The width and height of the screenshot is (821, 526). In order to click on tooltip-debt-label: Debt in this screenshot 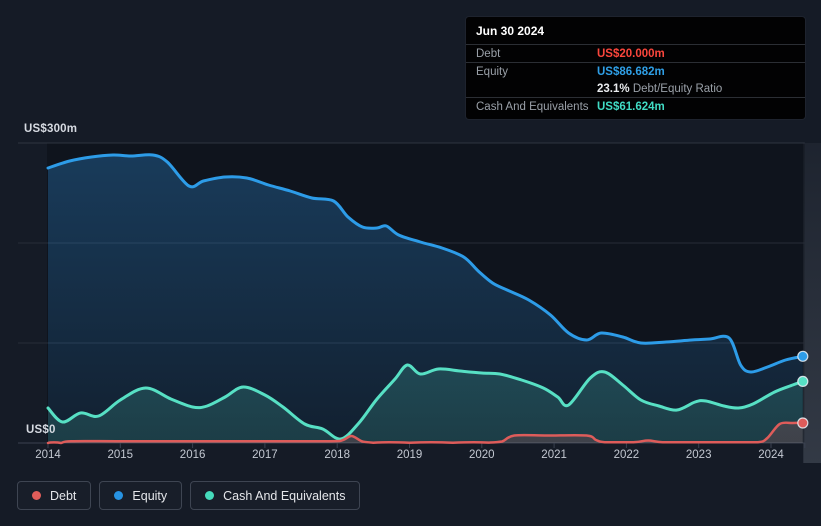, I will do `click(488, 54)`.